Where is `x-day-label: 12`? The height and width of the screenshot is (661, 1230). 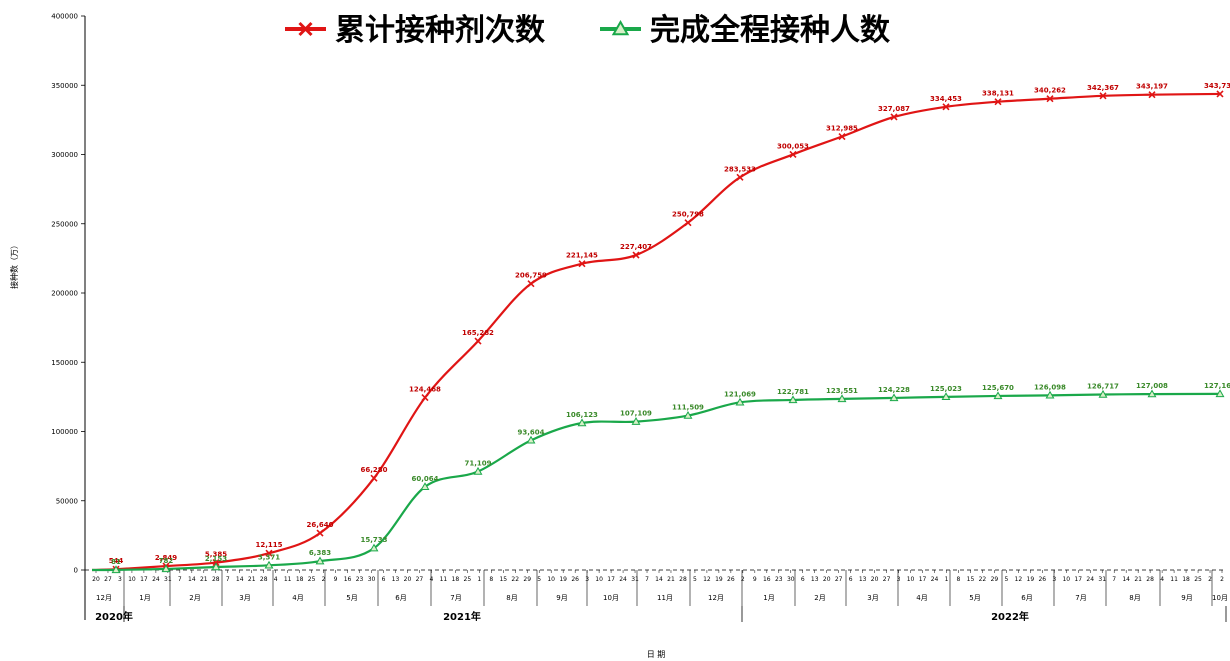 x-day-label: 12 is located at coordinates (1019, 579).